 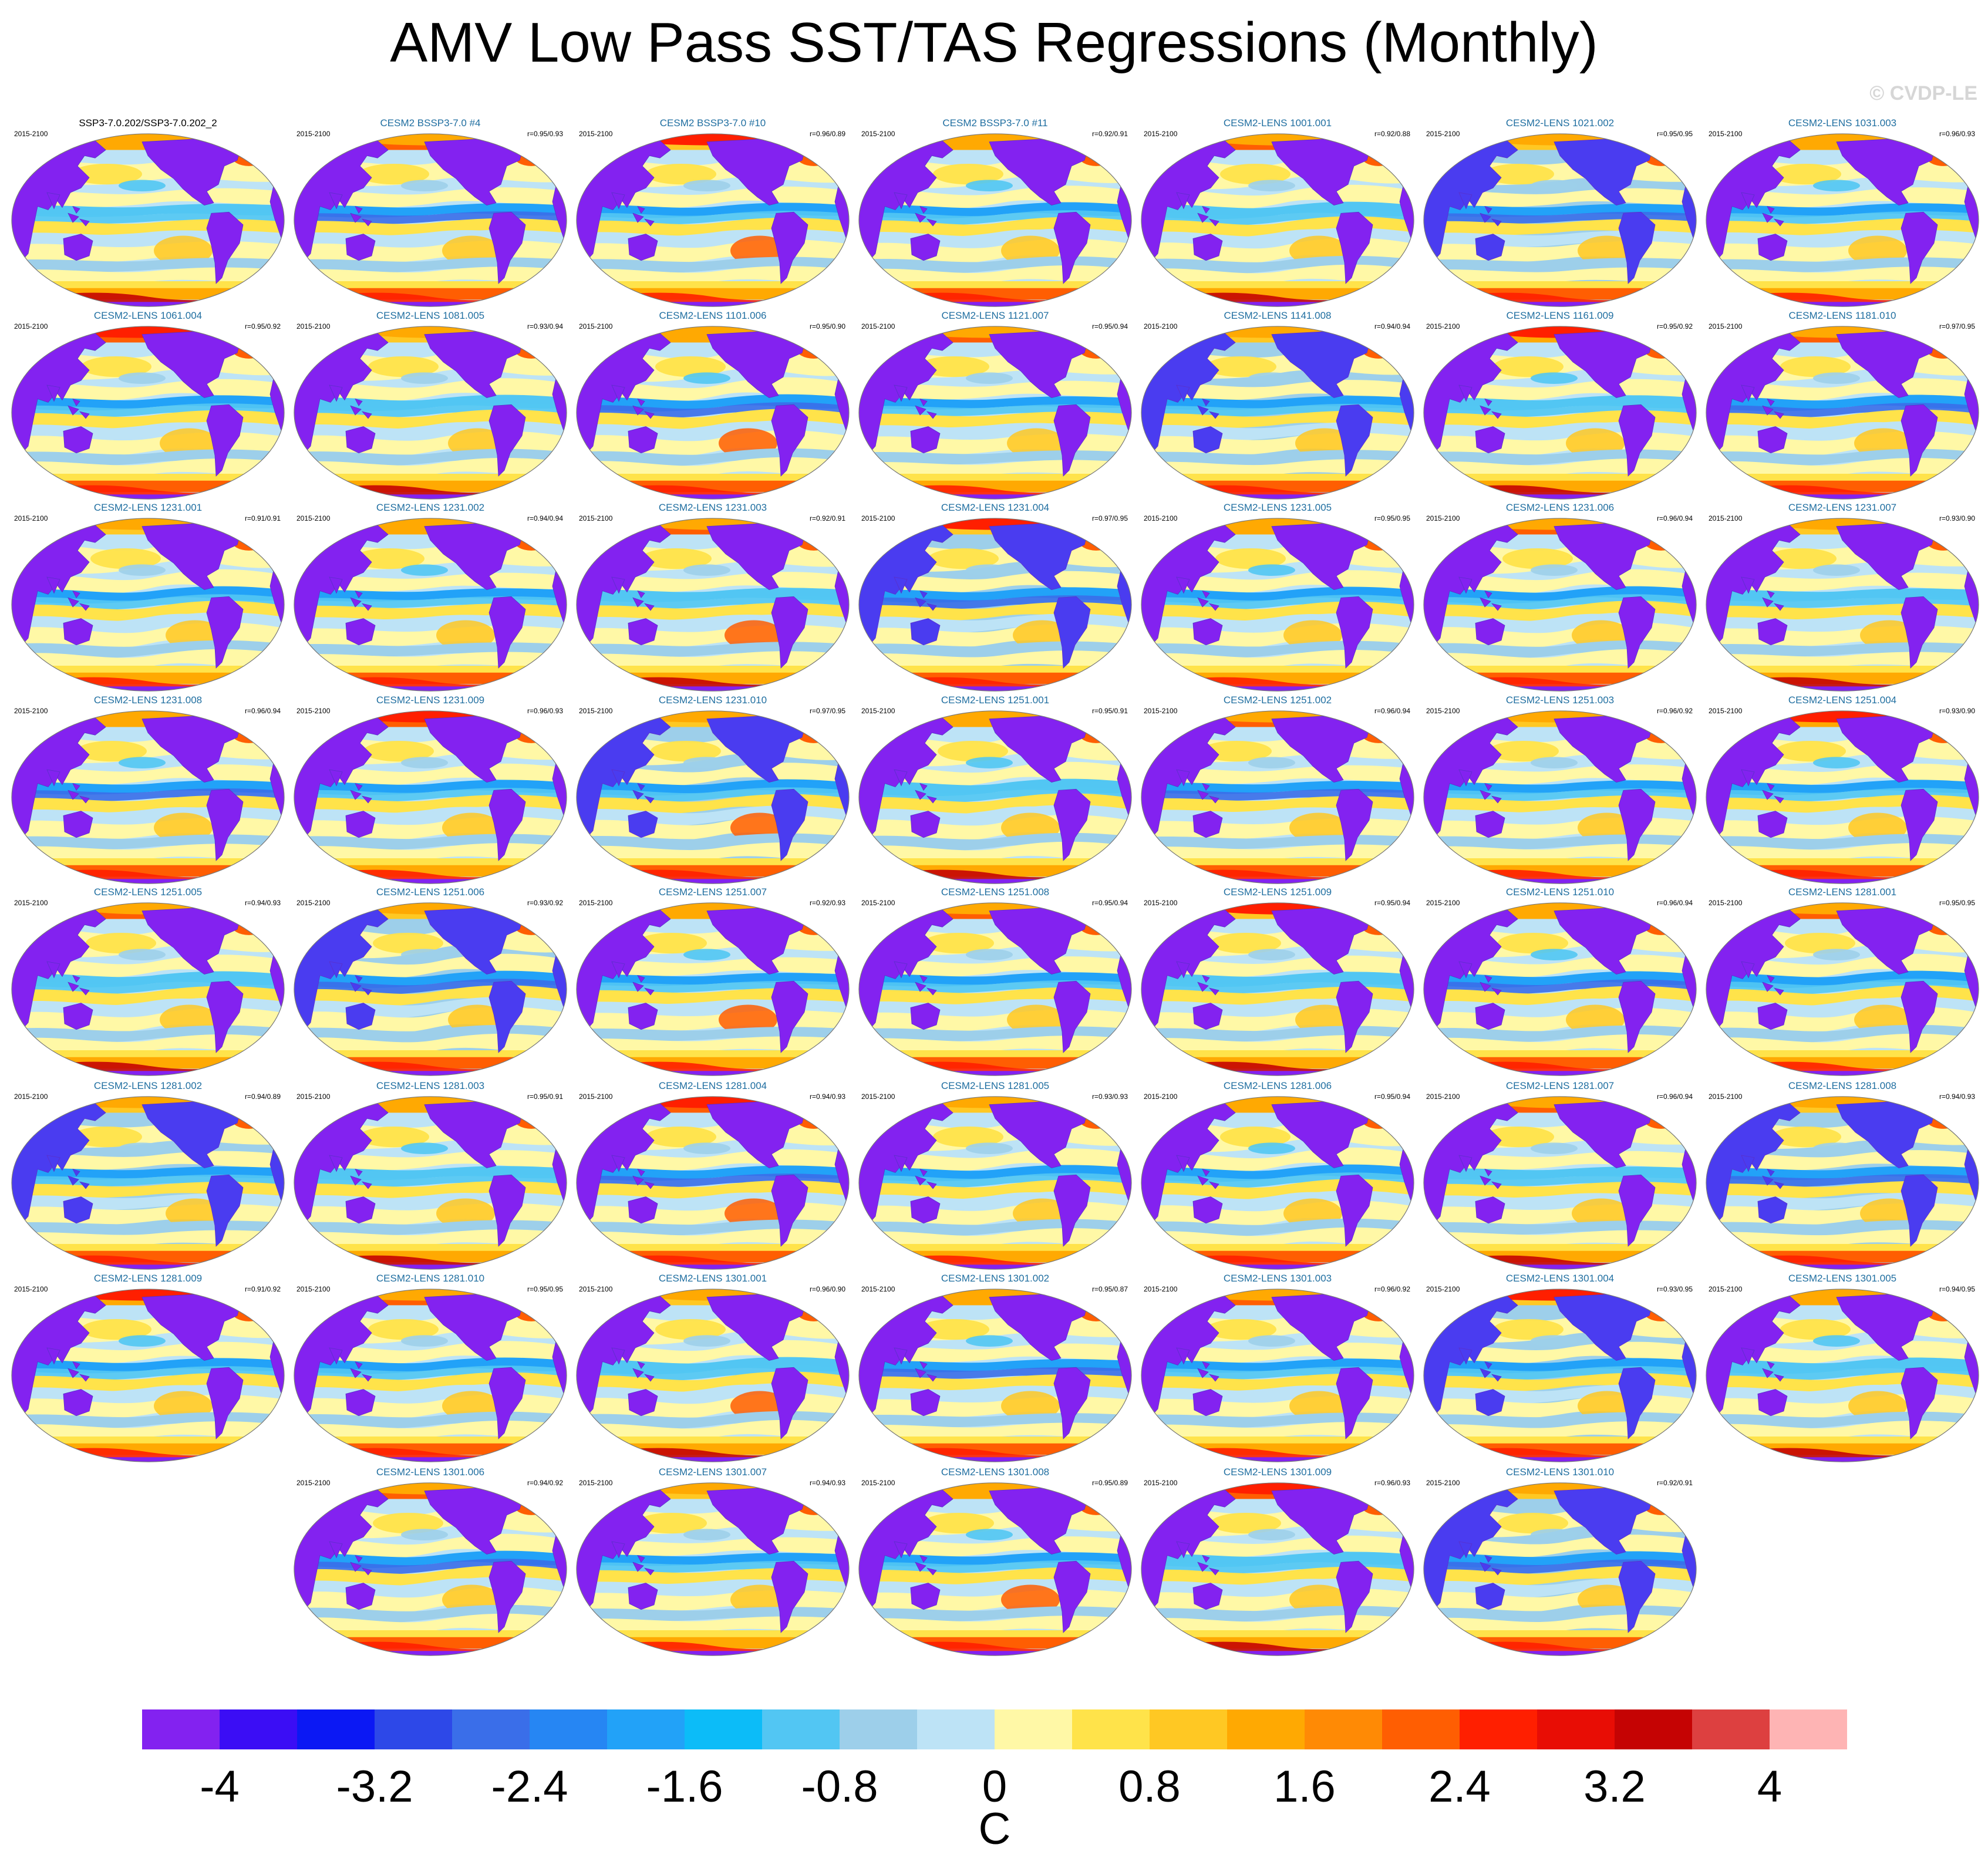 What do you see at coordinates (263, 1289) in the screenshot?
I see `panel-correlation: r=0.91/0.92` at bounding box center [263, 1289].